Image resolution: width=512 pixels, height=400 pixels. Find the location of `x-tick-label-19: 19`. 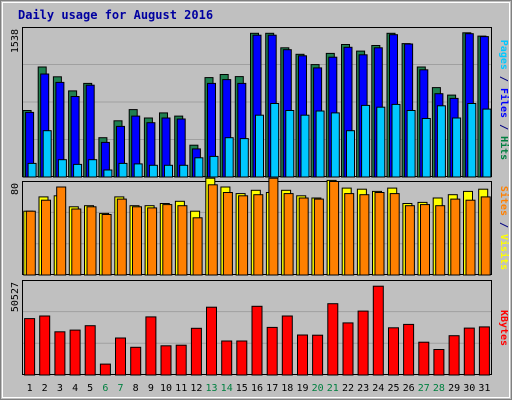

x-tick-label-19: 19 is located at coordinates (302, 388).